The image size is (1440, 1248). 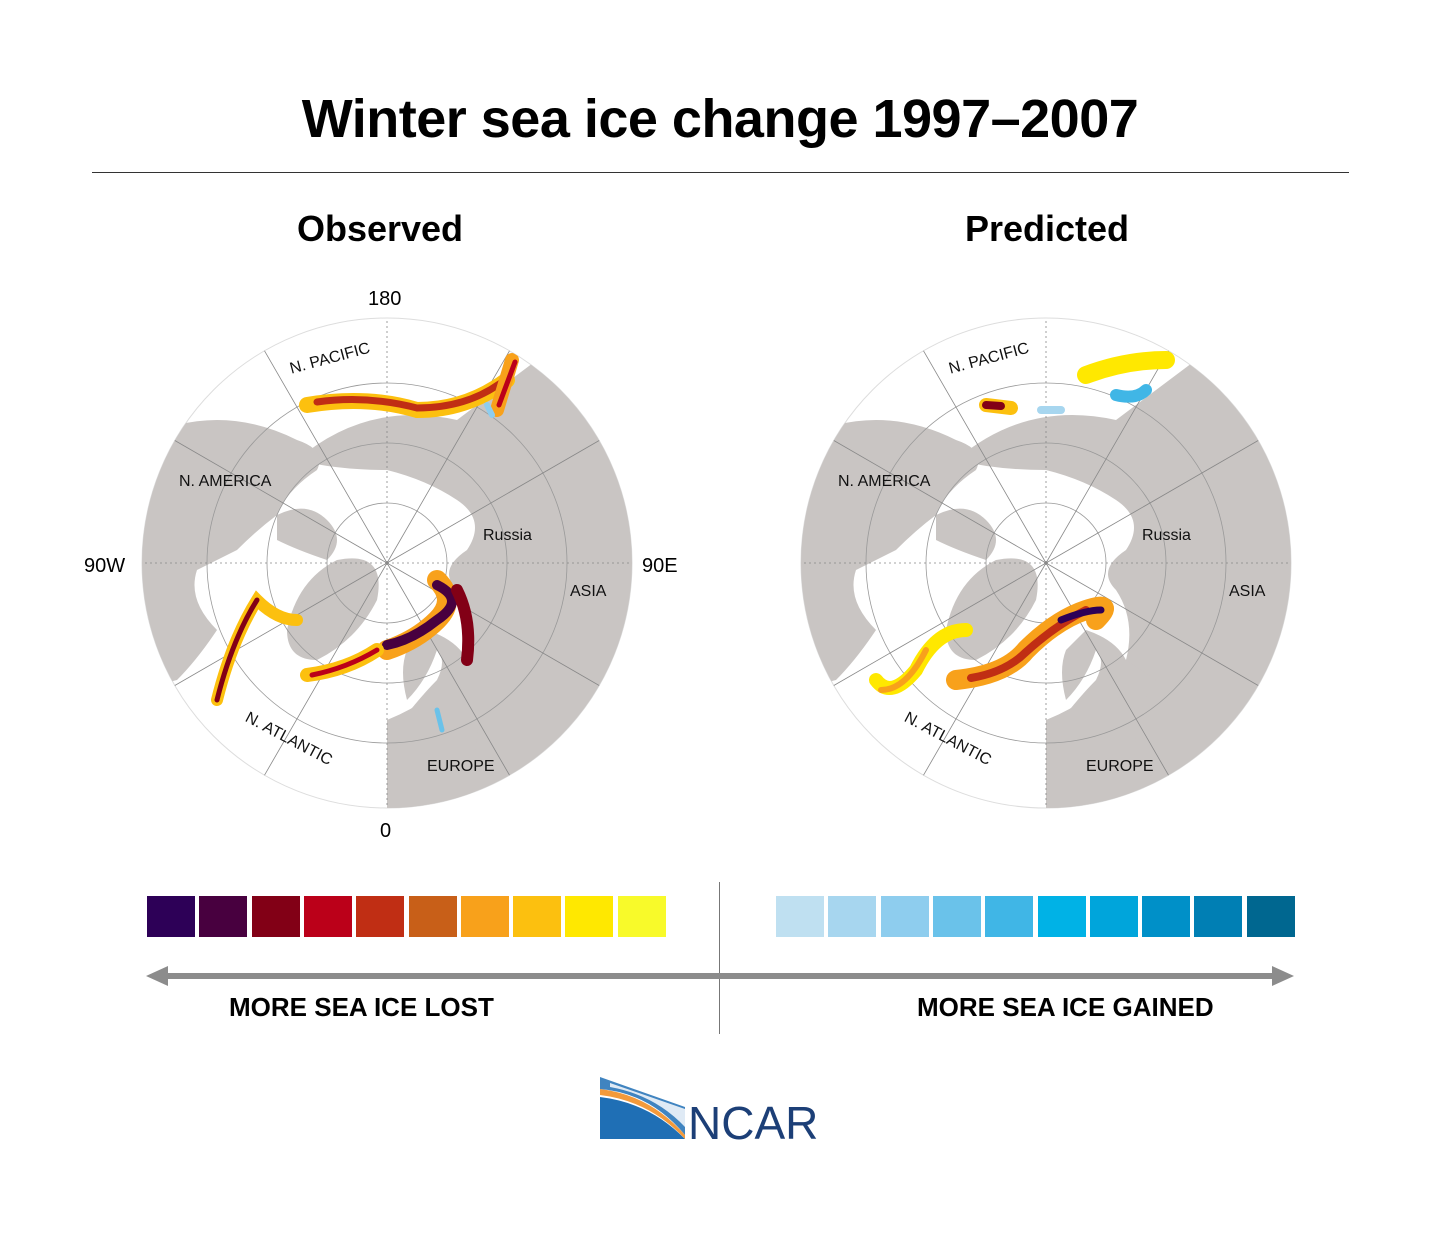 What do you see at coordinates (157, 976) in the screenshot?
I see `arrow-left-head` at bounding box center [157, 976].